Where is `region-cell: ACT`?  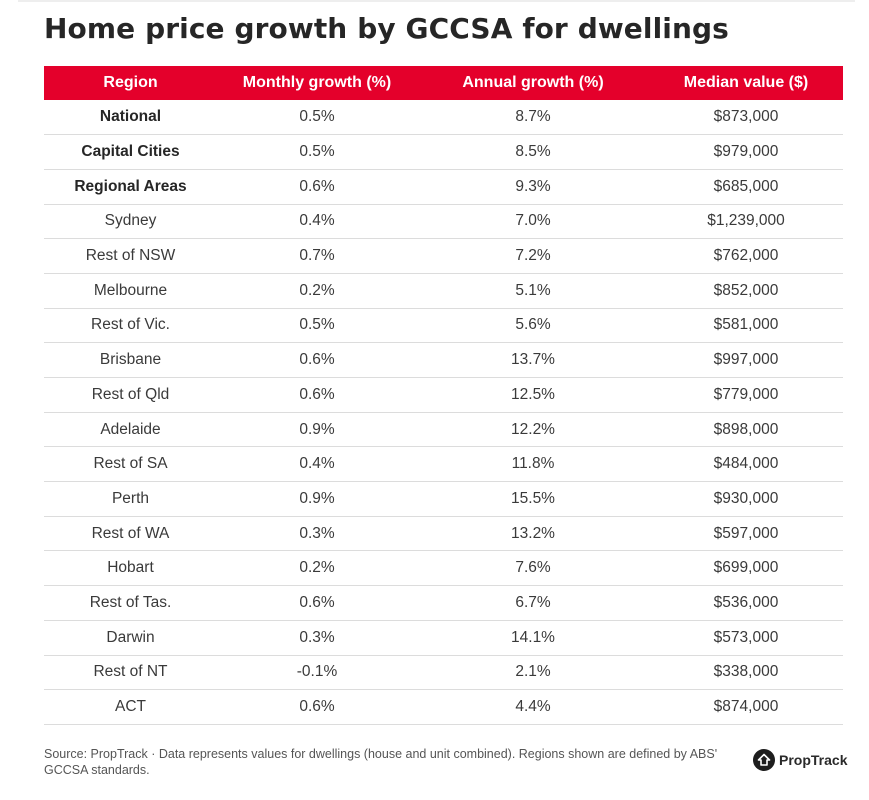 region-cell: ACT is located at coordinates (130, 707).